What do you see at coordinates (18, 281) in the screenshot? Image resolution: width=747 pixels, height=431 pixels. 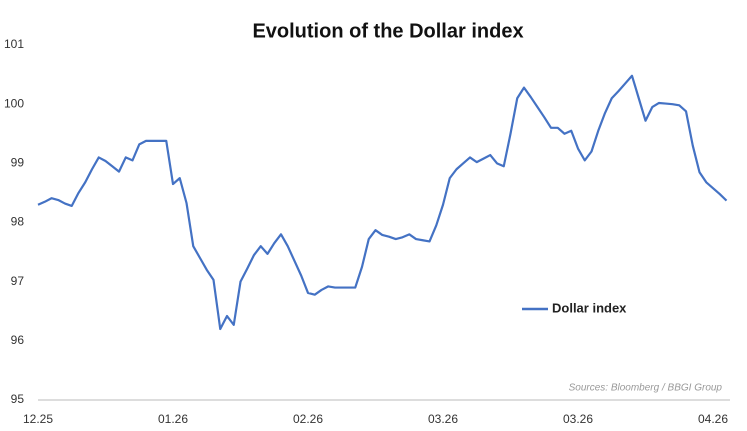 I see `y-tick-label: 97` at bounding box center [18, 281].